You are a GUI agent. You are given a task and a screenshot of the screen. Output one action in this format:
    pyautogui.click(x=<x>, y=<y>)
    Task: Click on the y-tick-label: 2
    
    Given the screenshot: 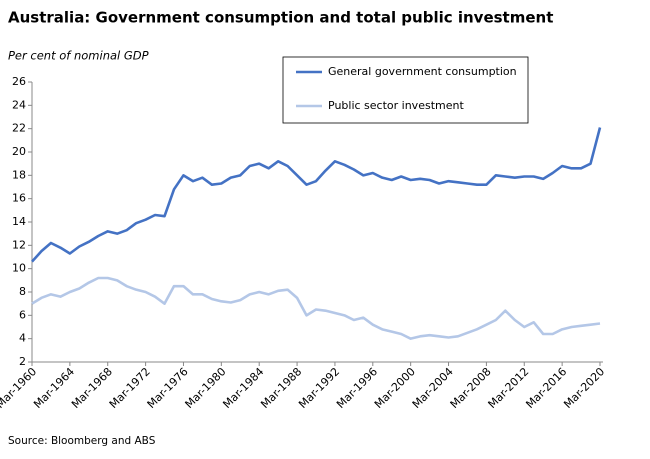 What is the action you would take?
    pyautogui.click(x=22, y=361)
    